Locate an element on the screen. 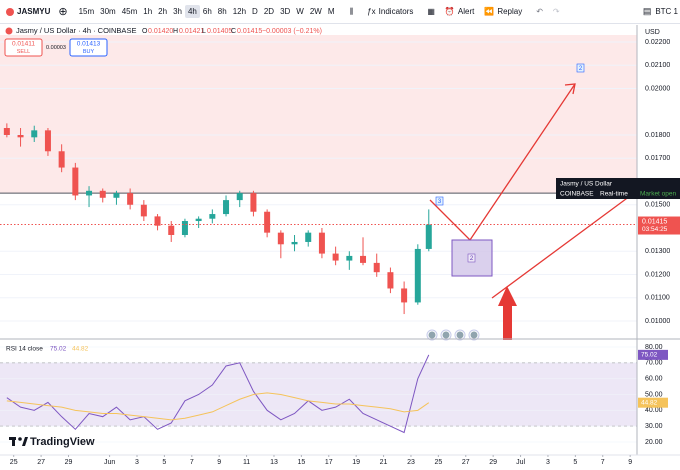 The image size is (680, 470). timeframe-button: 30m is located at coordinates (108, 11).